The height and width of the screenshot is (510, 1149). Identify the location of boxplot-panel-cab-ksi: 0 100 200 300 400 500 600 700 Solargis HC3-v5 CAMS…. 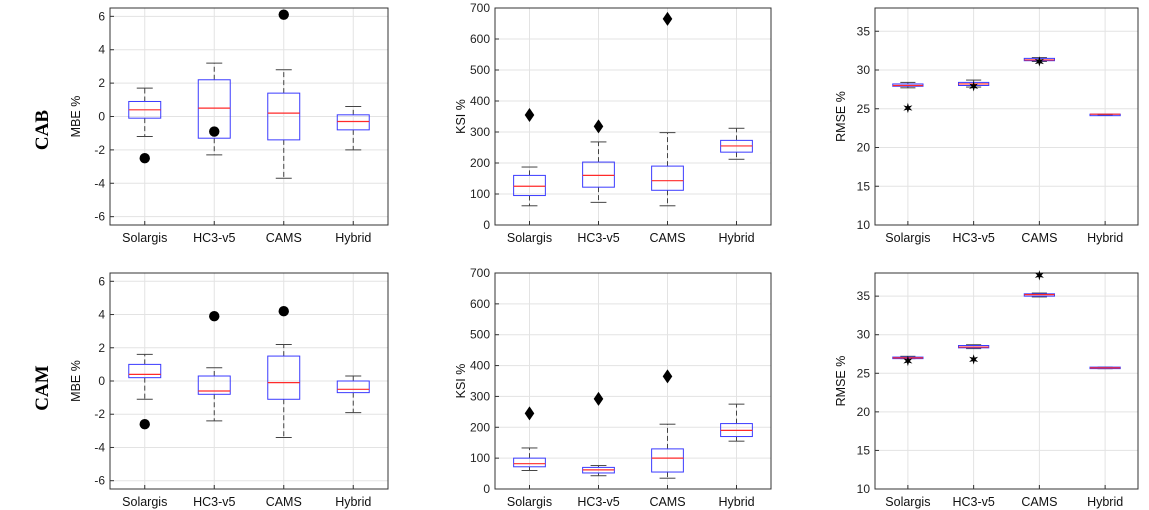
(613, 123).